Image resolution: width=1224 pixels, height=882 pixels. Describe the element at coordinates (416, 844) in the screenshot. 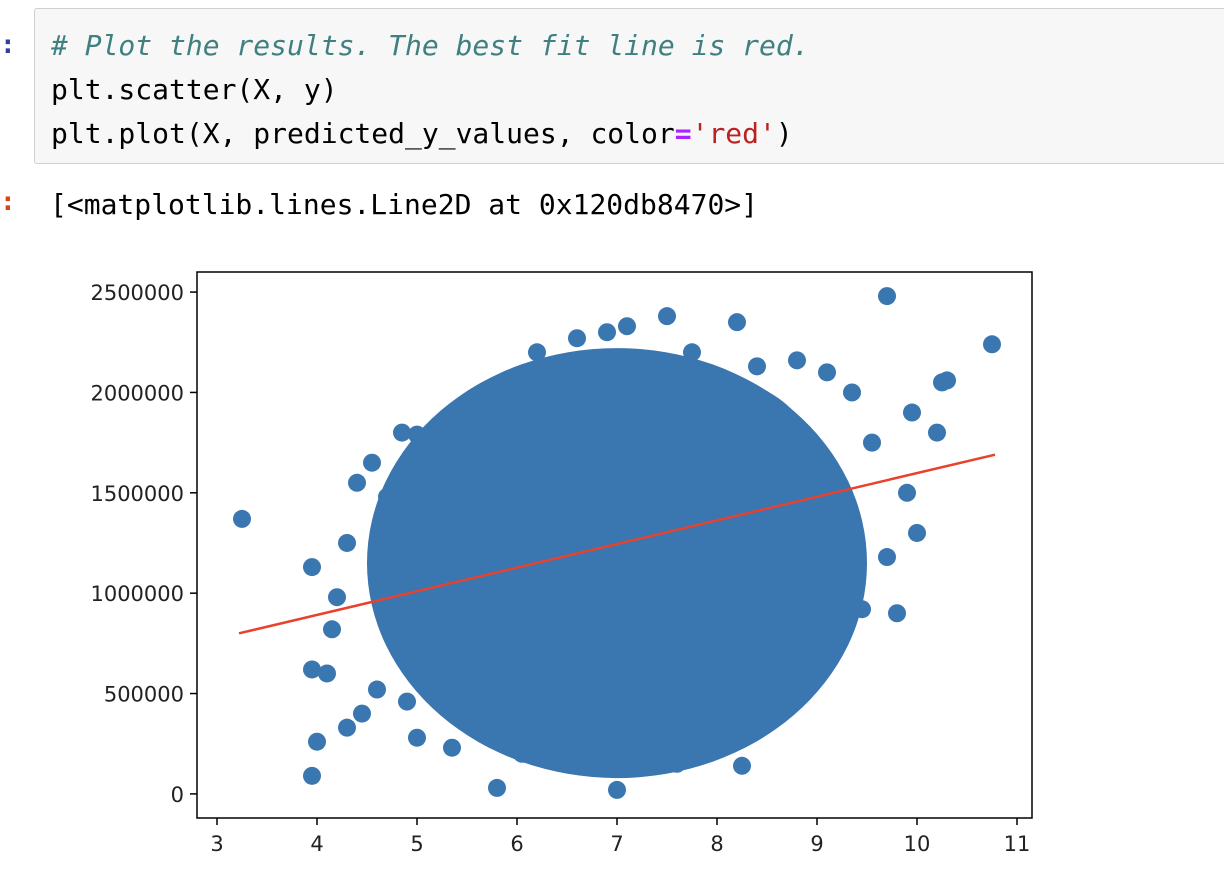

I see `x-tick-label: 5` at that location.